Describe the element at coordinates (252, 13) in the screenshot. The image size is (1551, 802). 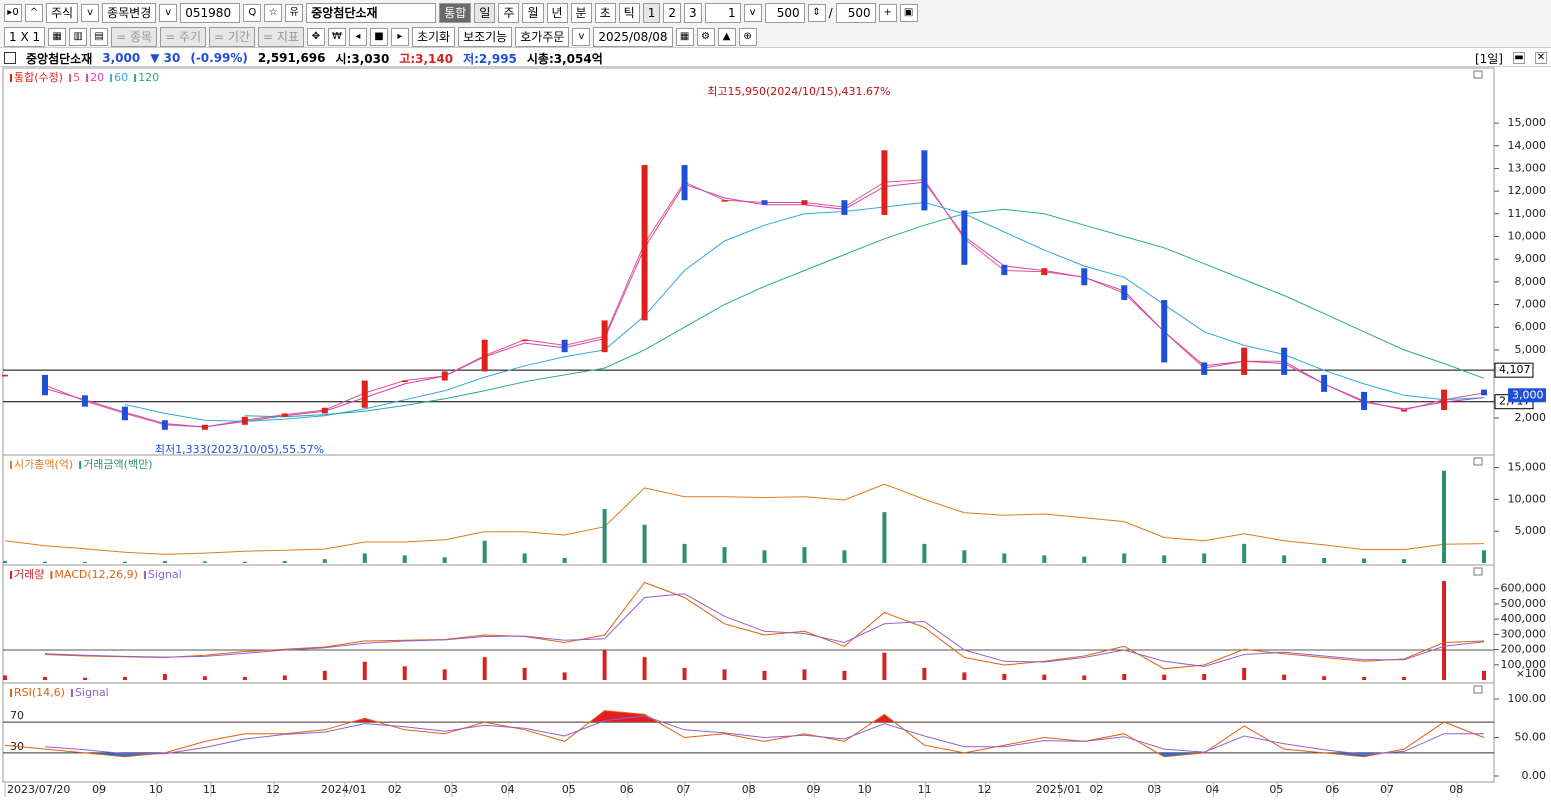
I see `search-button: Q` at that location.